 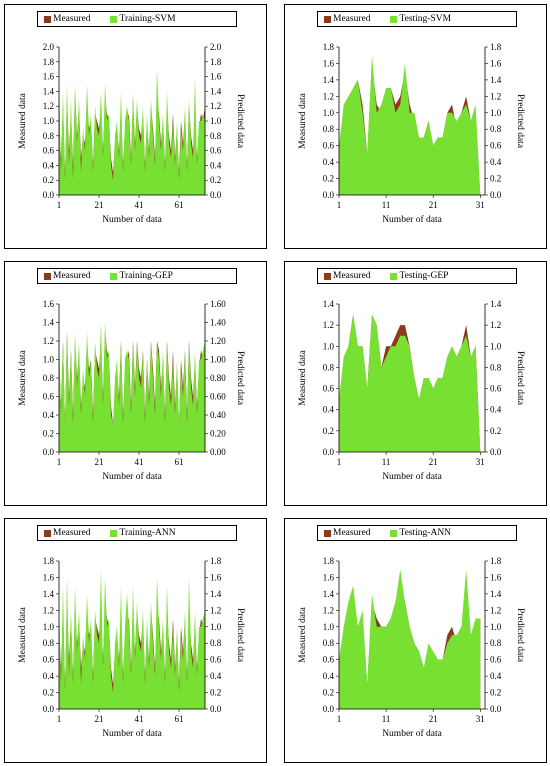 I want to click on legend-item: Testing-SVM, so click(x=420, y=19).